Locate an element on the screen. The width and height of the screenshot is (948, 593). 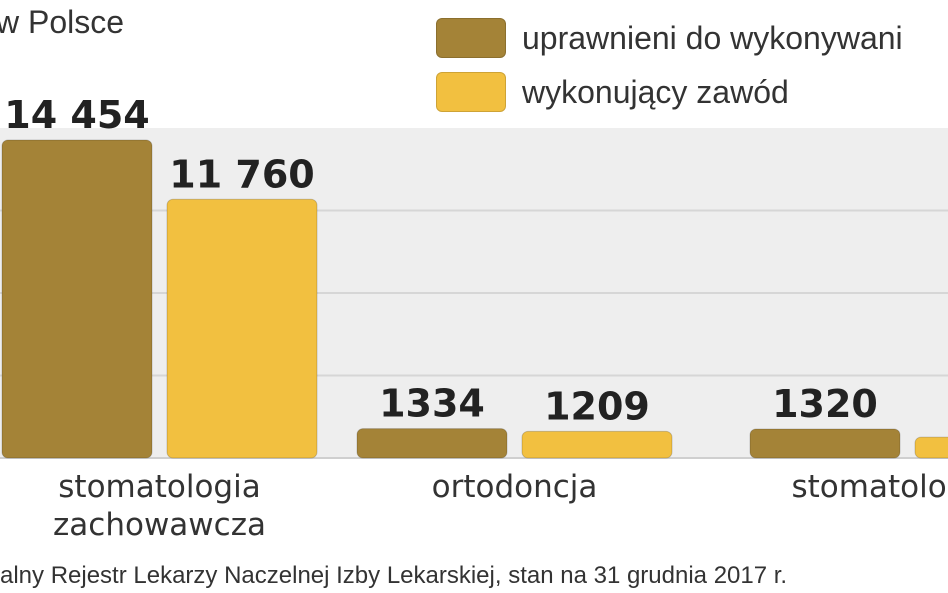
data-label-2-1: 11 760 is located at coordinates (241, 174).